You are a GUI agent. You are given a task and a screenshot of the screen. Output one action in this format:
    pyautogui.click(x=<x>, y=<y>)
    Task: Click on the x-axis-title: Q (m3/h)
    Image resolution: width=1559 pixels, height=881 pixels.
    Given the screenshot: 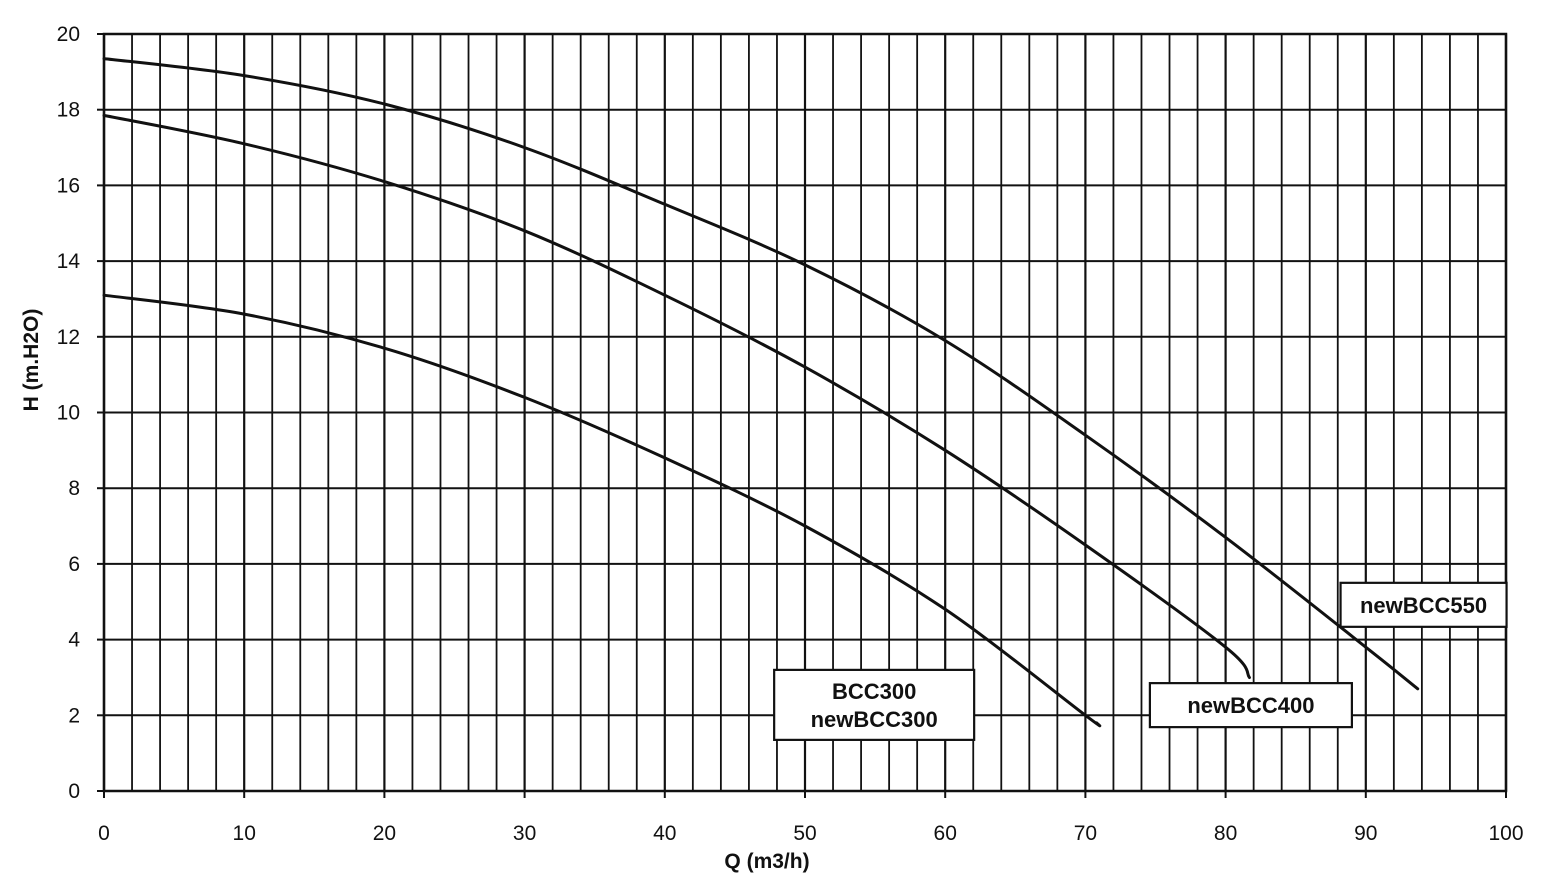 What is the action you would take?
    pyautogui.click(x=766, y=861)
    